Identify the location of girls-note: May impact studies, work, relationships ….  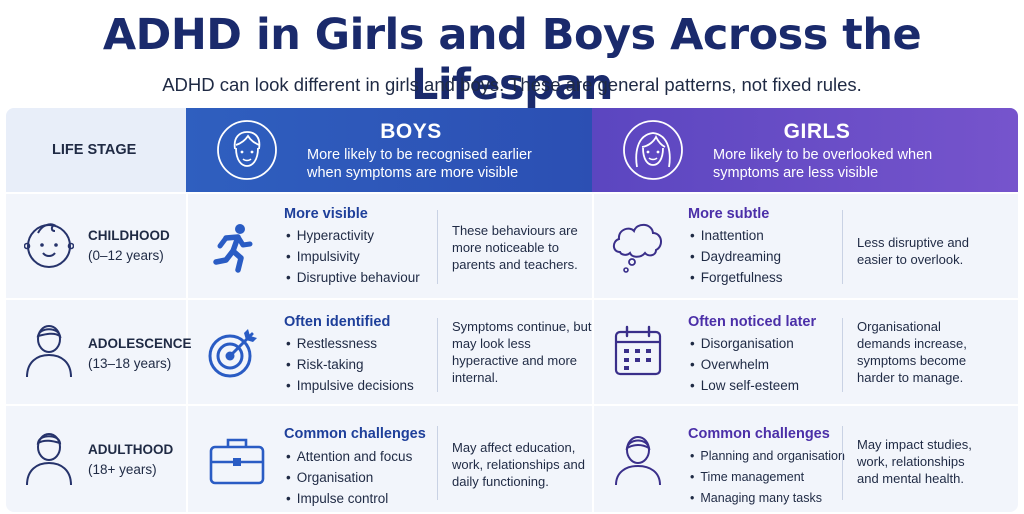
(914, 461).